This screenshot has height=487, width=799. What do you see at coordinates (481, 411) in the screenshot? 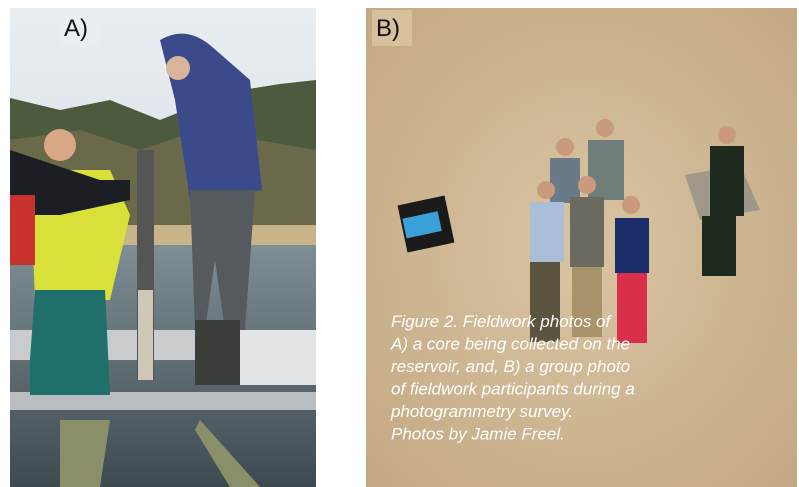
I see `caption-line: photogrammetry survey.` at bounding box center [481, 411].